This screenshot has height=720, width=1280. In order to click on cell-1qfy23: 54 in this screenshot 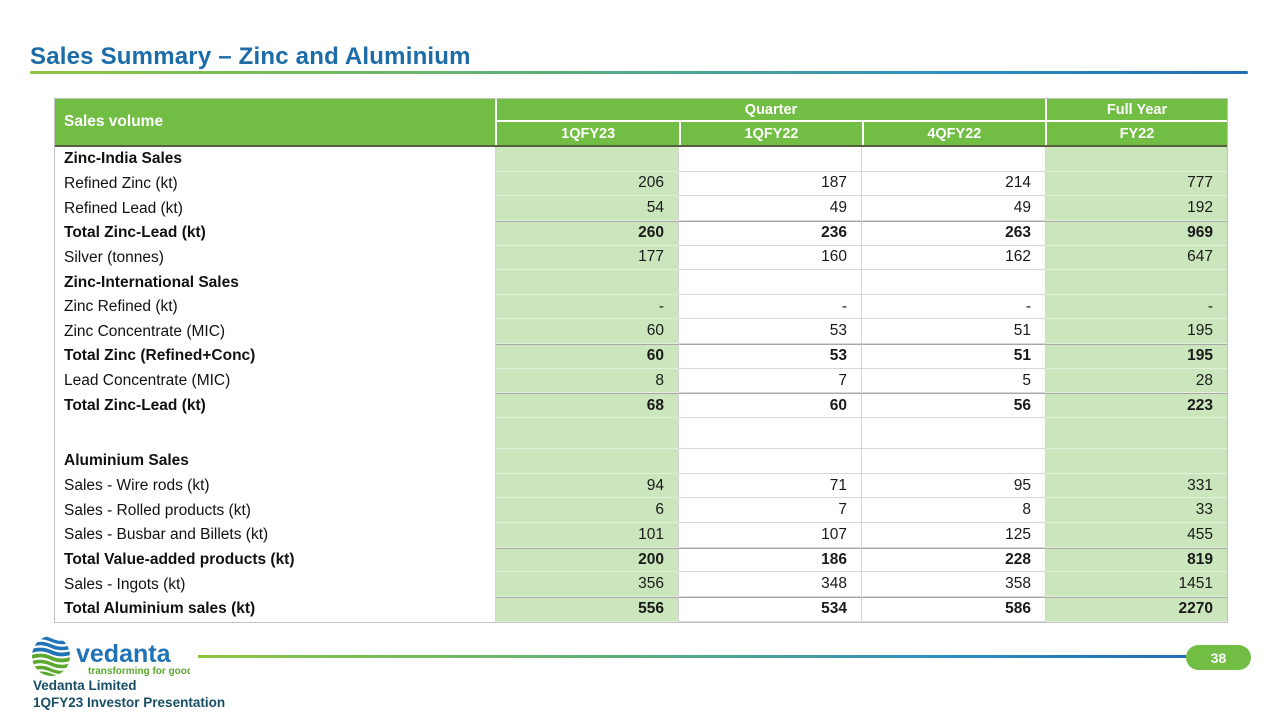, I will do `click(586, 208)`.